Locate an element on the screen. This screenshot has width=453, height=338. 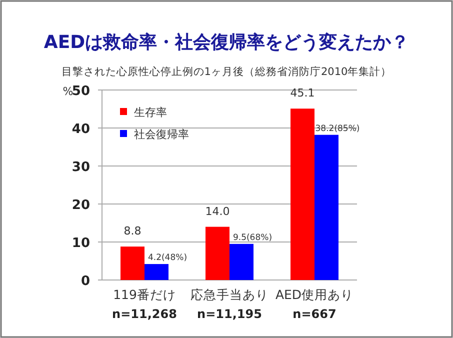
legend-label: 生存率 is located at coordinates (150, 112).